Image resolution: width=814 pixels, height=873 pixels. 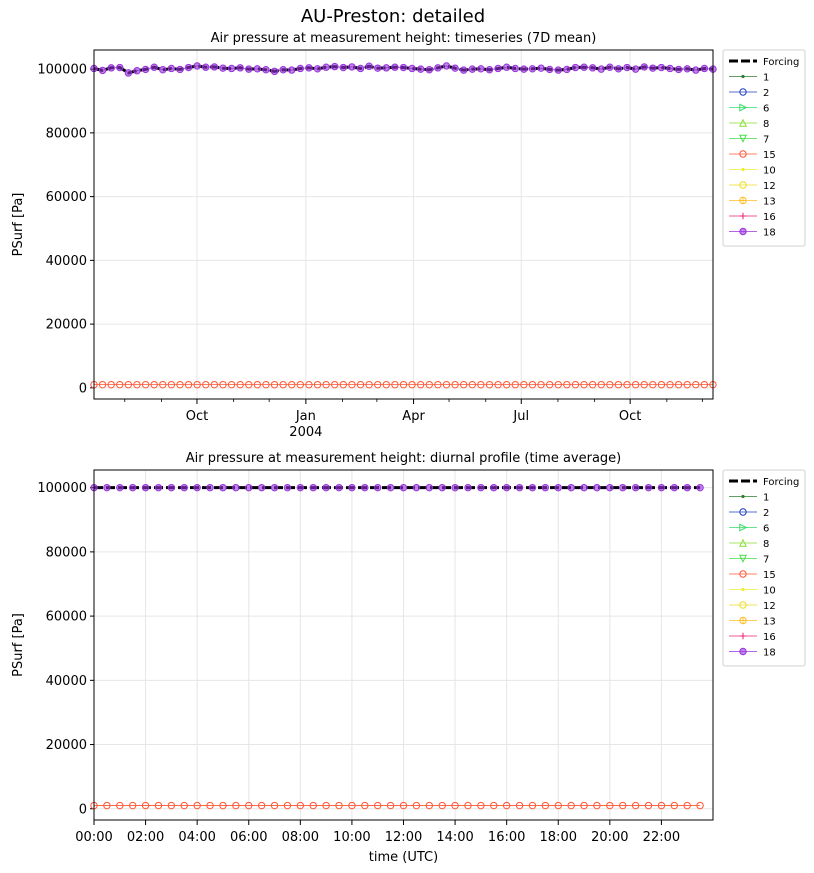 I want to click on chart2-ytick-label-0: 0, so click(x=83, y=809).